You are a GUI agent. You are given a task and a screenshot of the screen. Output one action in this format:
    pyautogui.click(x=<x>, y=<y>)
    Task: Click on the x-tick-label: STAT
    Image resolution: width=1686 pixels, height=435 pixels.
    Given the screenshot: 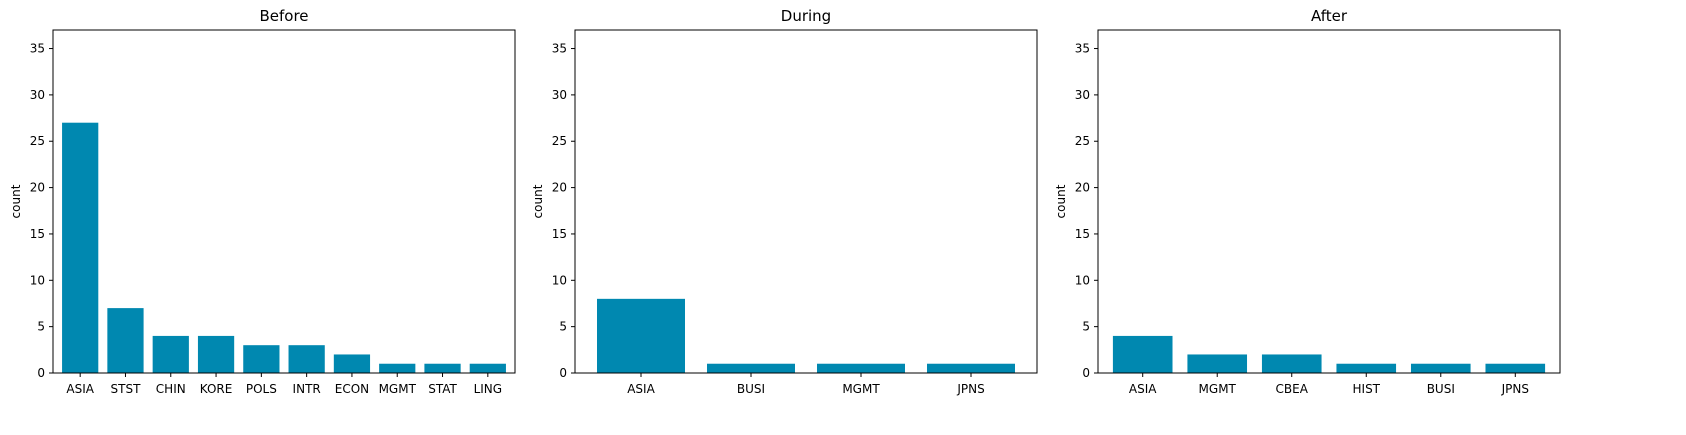 What is the action you would take?
    pyautogui.click(x=442, y=389)
    